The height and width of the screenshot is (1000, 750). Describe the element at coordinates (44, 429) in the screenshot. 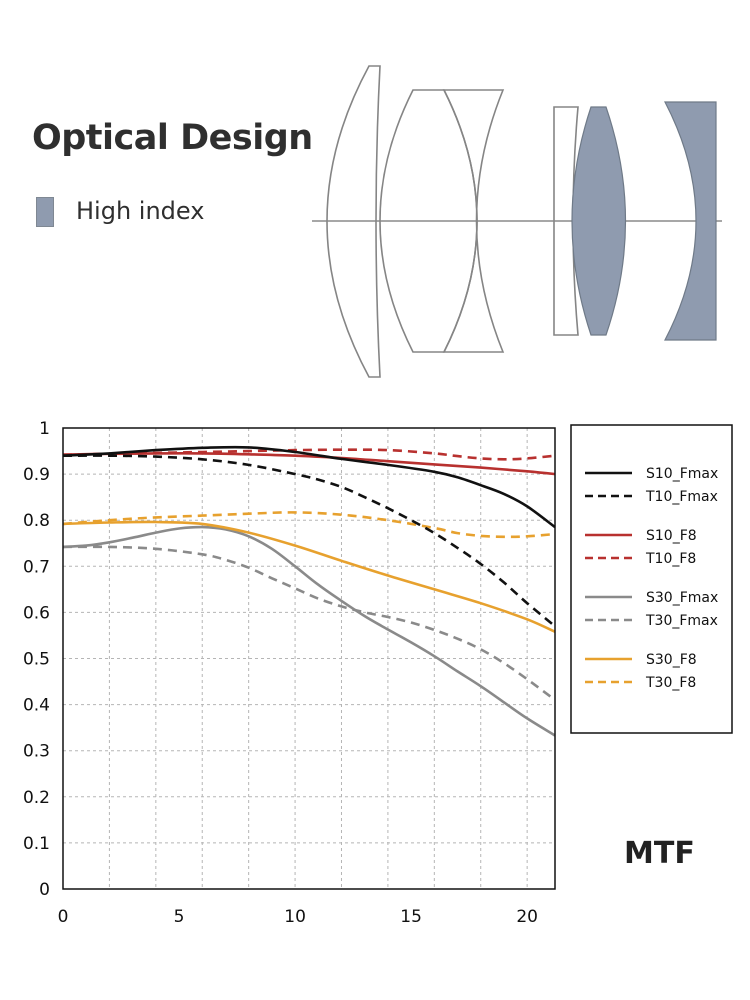

I see `y-tick-label: 1` at that location.